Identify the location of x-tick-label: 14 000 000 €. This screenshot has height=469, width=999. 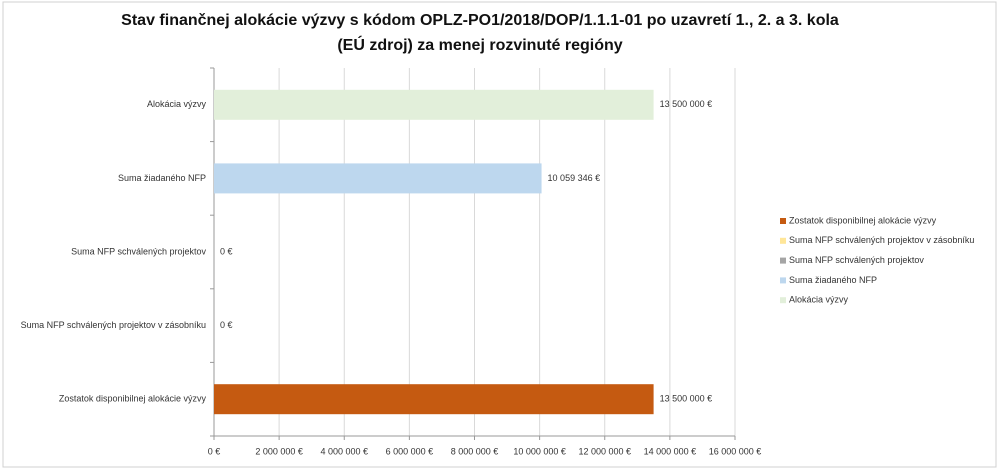
(670, 451).